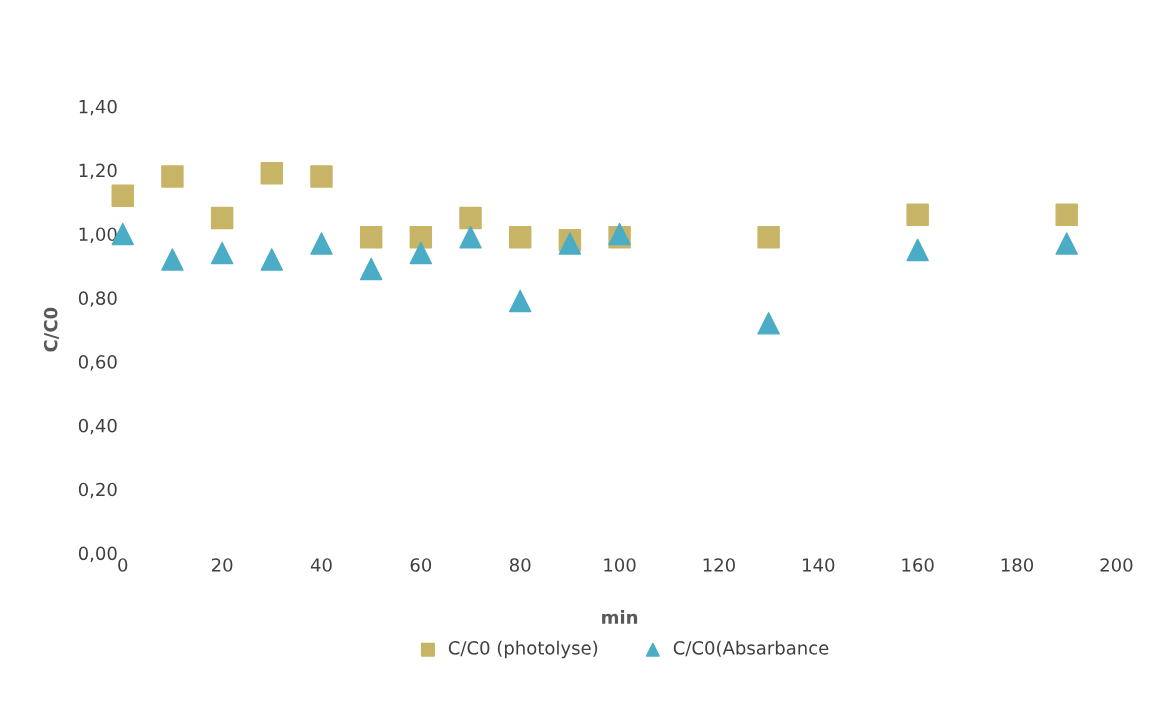 The height and width of the screenshot is (709, 1169). What do you see at coordinates (1017, 565) in the screenshot?
I see `x-tick-label: 180` at bounding box center [1017, 565].